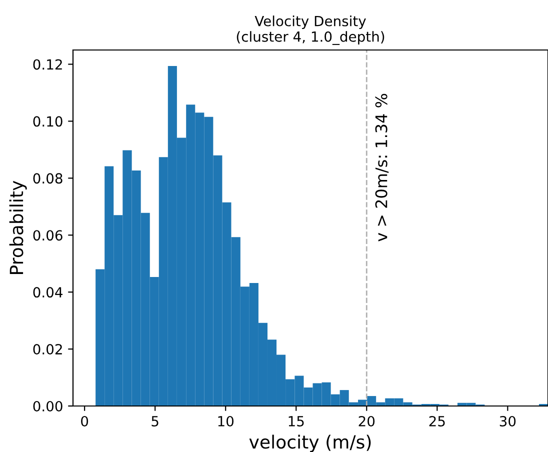 The width and height of the screenshot is (548, 452). Describe the element at coordinates (47, 178) in the screenshot. I see `y-tick-label: 0.08` at that location.